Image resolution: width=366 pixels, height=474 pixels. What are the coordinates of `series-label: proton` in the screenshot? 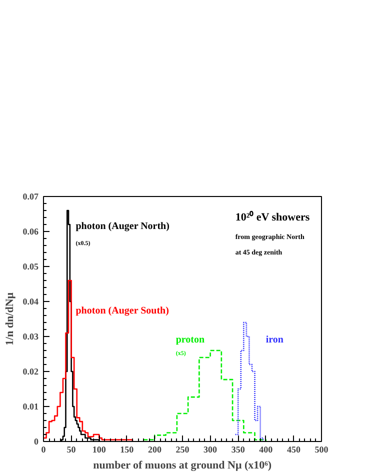 It's located at (190, 340).